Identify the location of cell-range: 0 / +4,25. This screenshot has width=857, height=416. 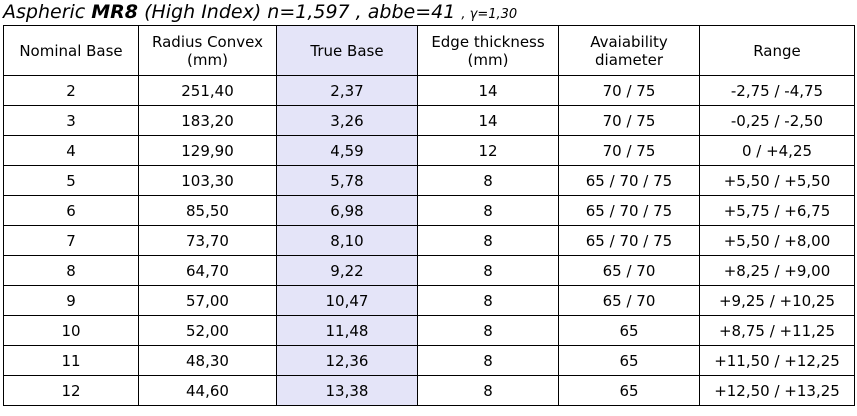
(777, 150).